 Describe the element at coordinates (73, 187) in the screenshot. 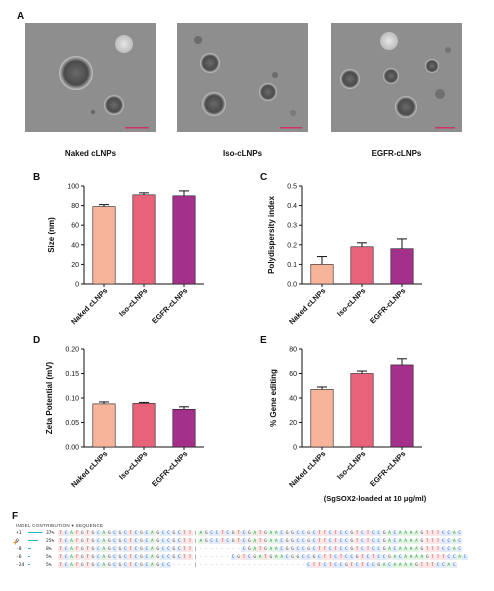

I see `y-tick-label: 100` at that location.